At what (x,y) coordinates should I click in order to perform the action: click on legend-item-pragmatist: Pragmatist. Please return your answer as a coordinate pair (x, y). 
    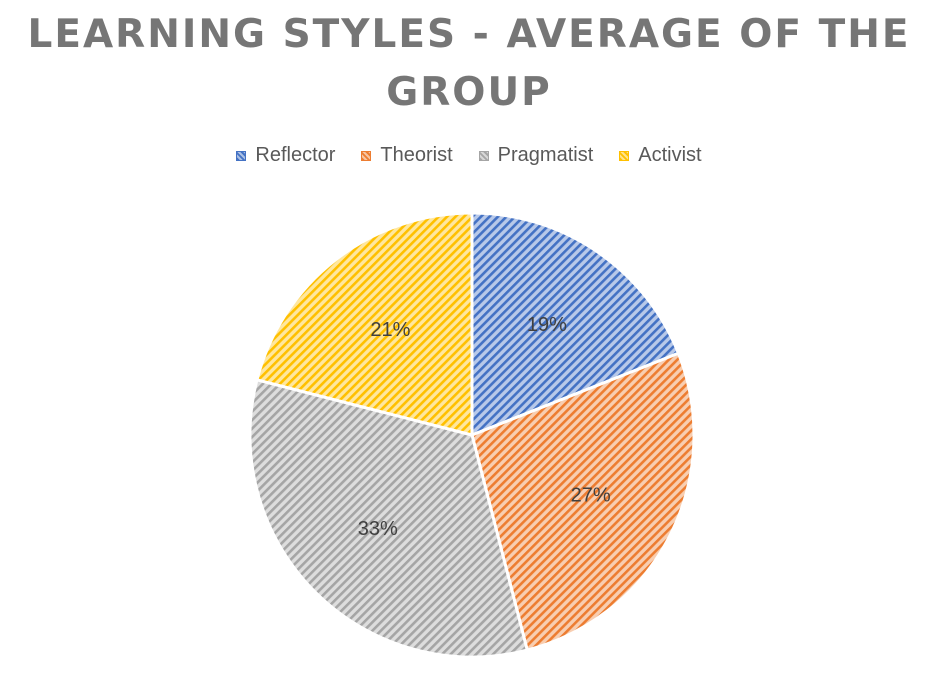
    Looking at the image, I should click on (536, 155).